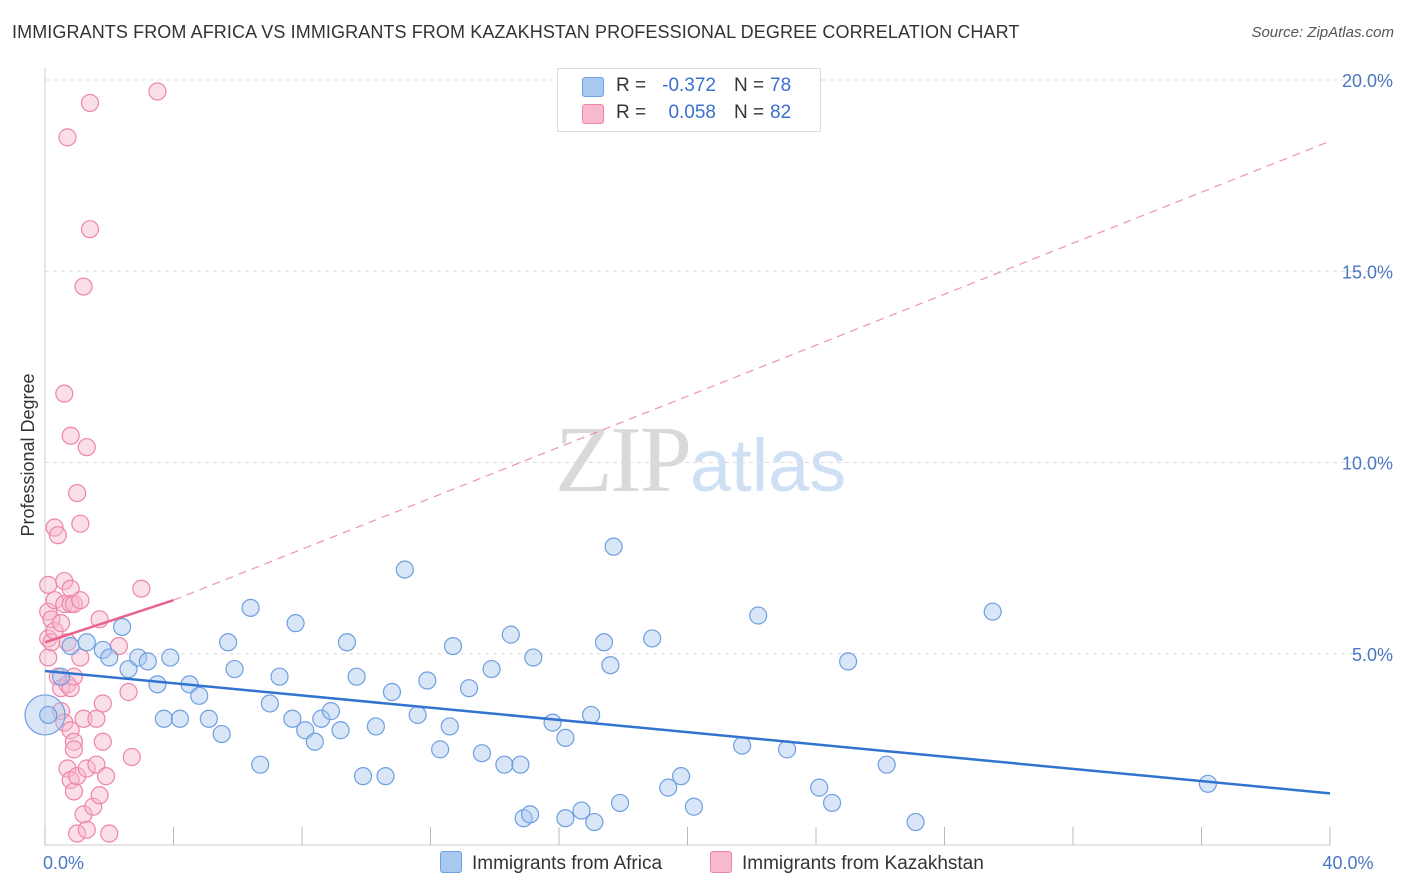  Describe the element at coordinates (567, 863) in the screenshot. I see `bottom-legend-label-africa: Immigrants from Africa` at that location.